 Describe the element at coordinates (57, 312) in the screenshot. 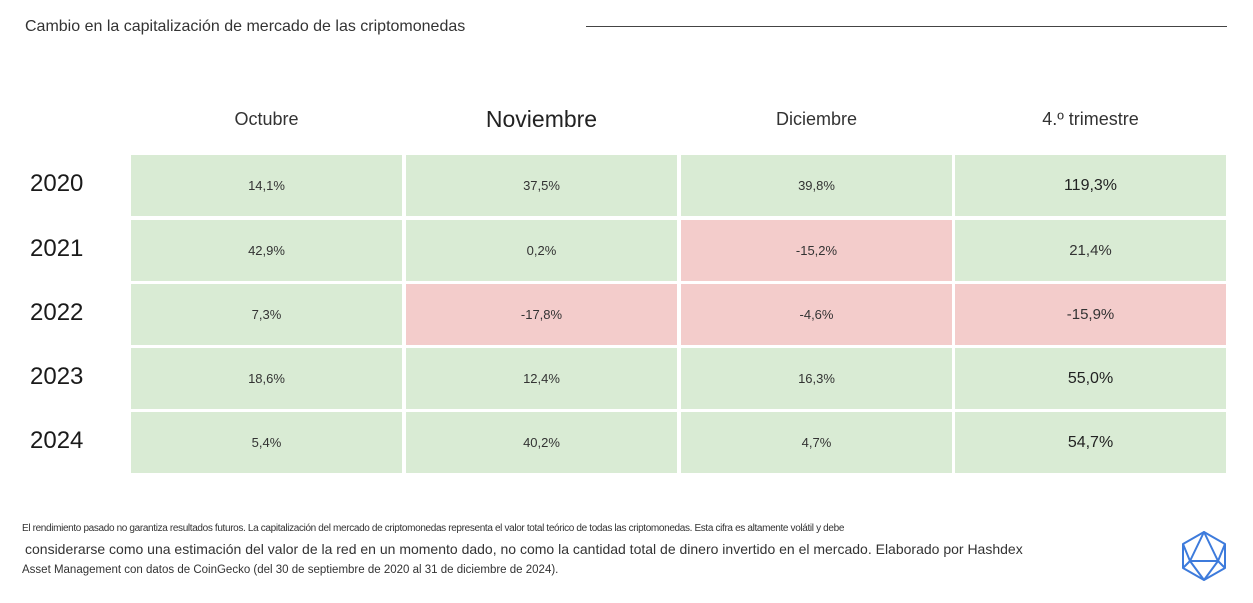

I see `row-label-year: 2022` at that location.